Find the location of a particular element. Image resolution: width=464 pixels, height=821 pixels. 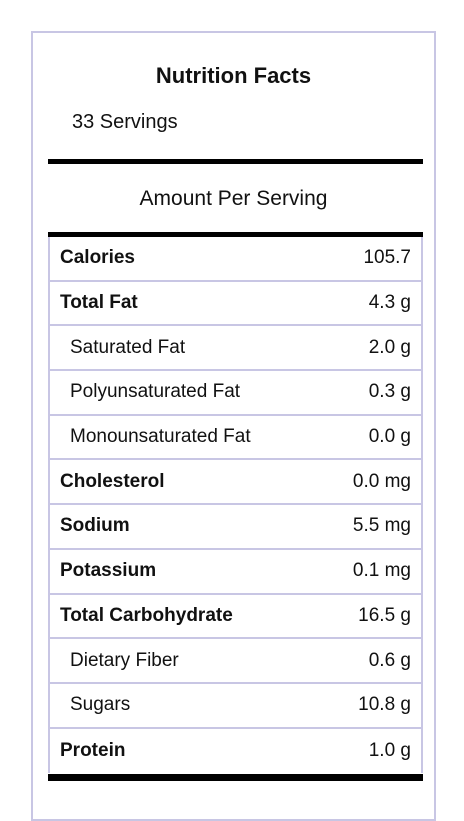

nutrient-value: 1.0 g is located at coordinates (389, 750).